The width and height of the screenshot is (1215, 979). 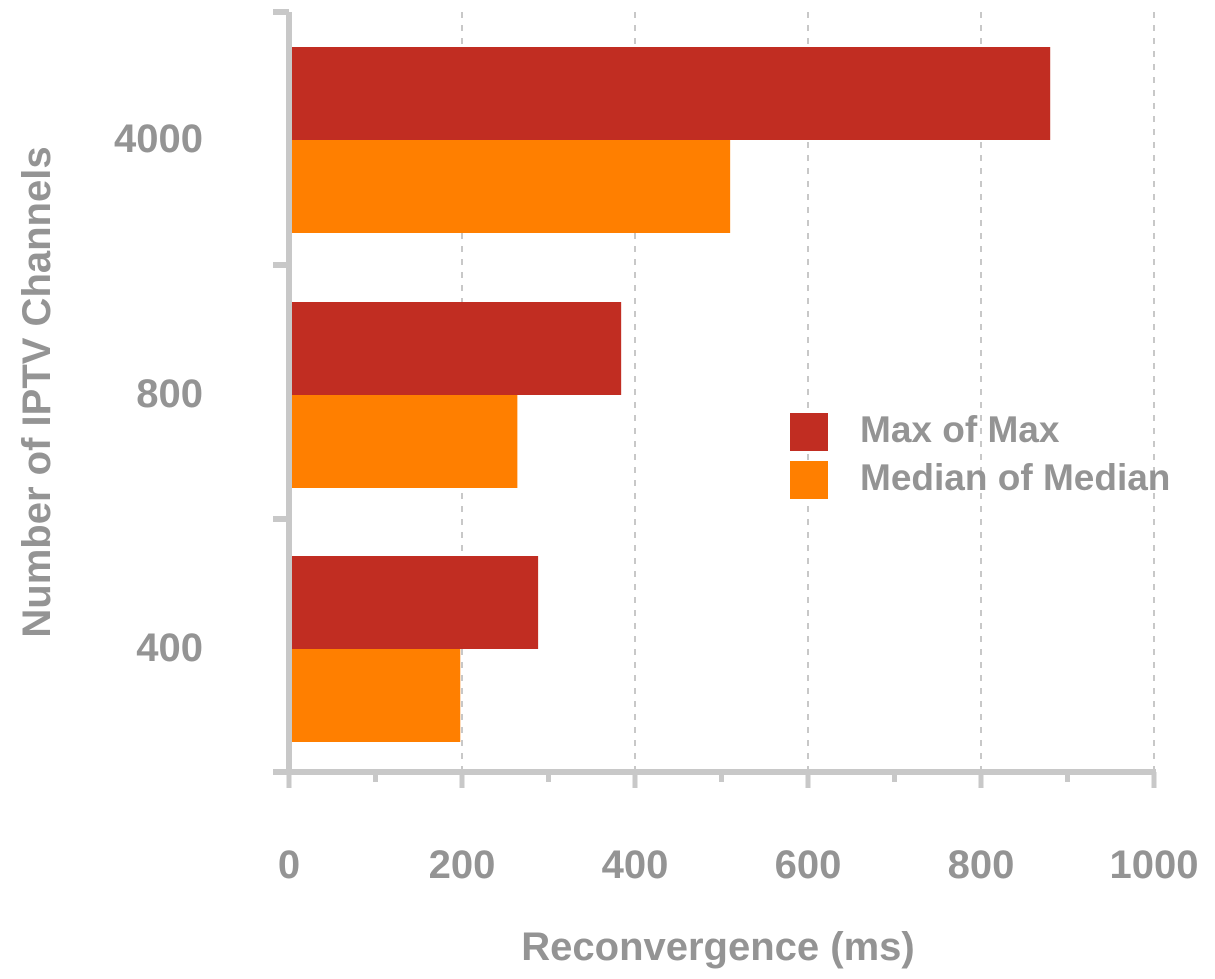 I want to click on y-tick-labels: 4000 800 400, so click(x=158, y=393).